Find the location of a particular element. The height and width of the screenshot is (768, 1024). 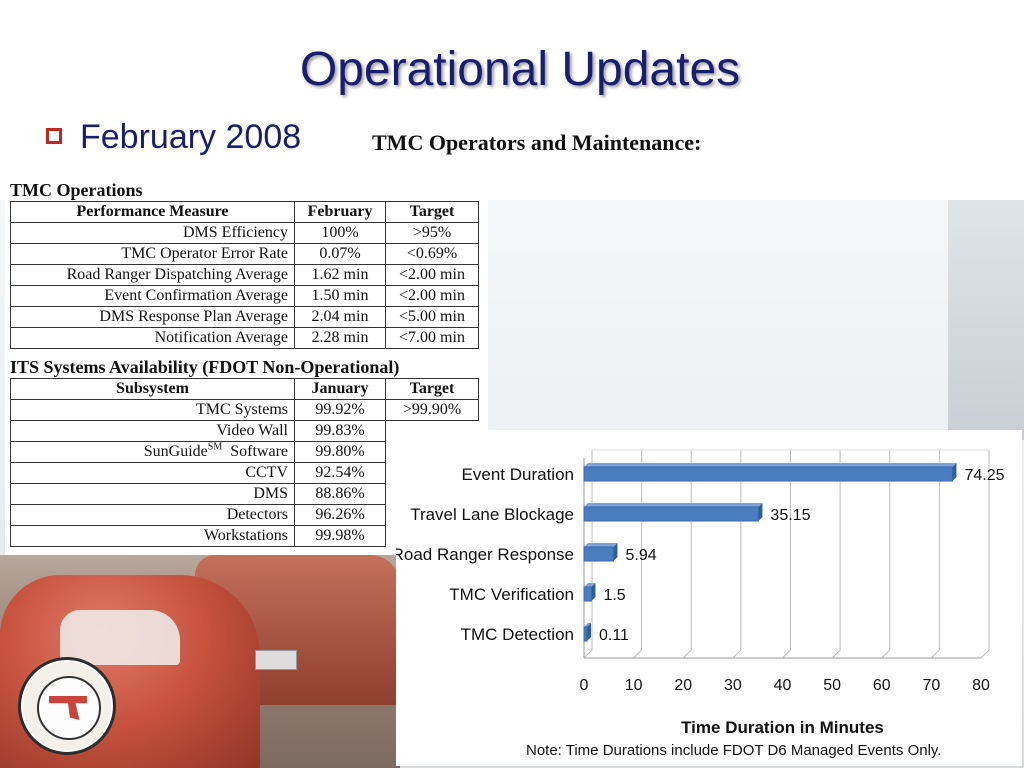

value-cell: 88.86% is located at coordinates (340, 494).